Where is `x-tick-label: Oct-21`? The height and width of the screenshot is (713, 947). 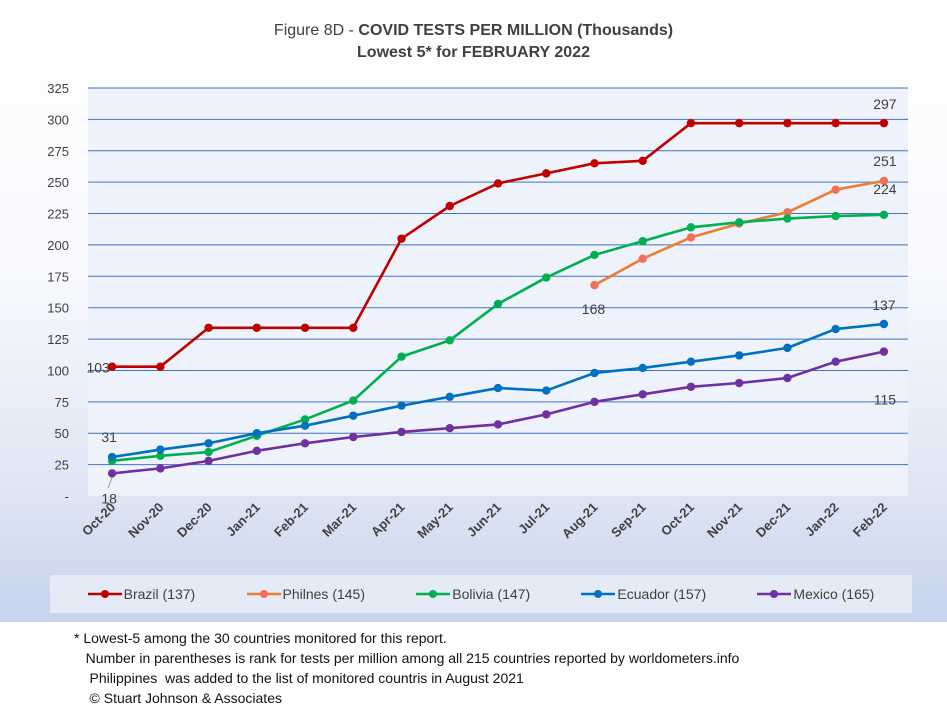 x-tick-label: Oct-21 is located at coordinates (677, 519).